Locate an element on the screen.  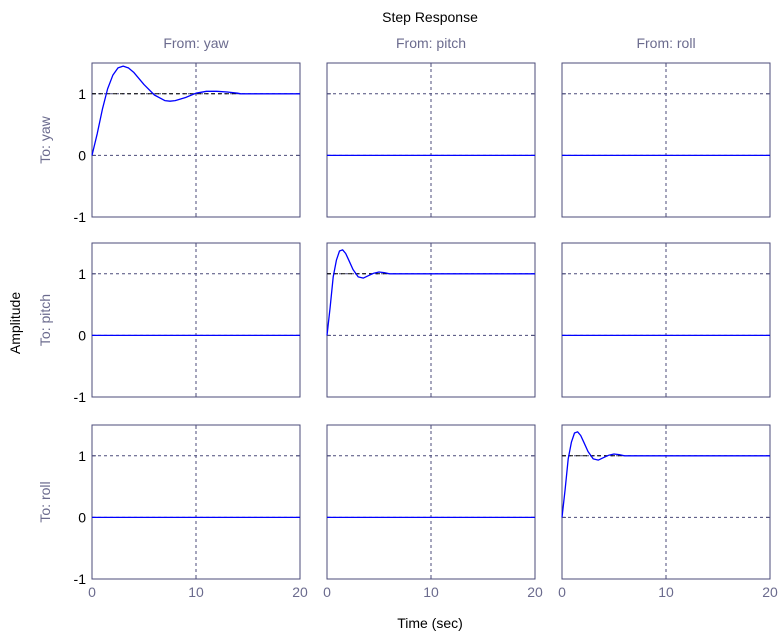
input-label: From: pitch is located at coordinates (431, 43).